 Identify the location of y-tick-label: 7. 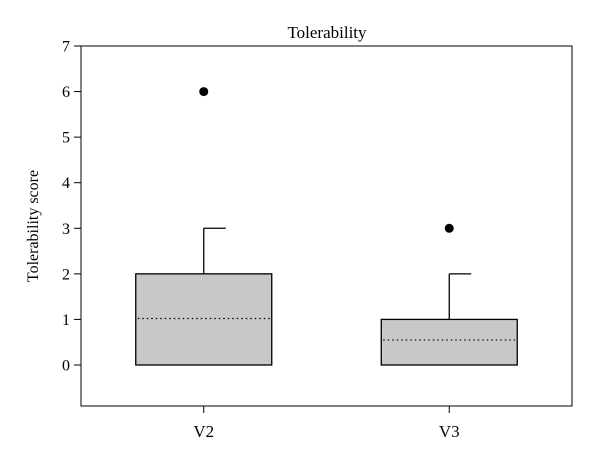
(66, 47).